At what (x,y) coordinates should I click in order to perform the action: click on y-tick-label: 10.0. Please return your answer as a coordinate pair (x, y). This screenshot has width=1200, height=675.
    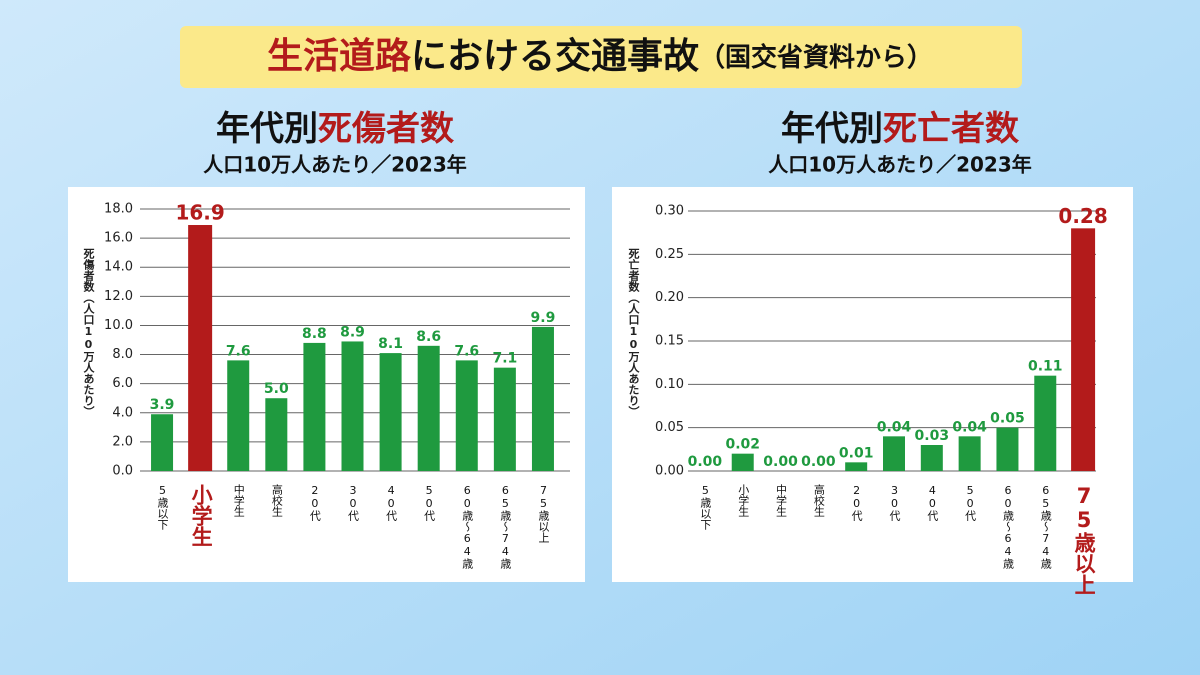
    Looking at the image, I should click on (118, 325).